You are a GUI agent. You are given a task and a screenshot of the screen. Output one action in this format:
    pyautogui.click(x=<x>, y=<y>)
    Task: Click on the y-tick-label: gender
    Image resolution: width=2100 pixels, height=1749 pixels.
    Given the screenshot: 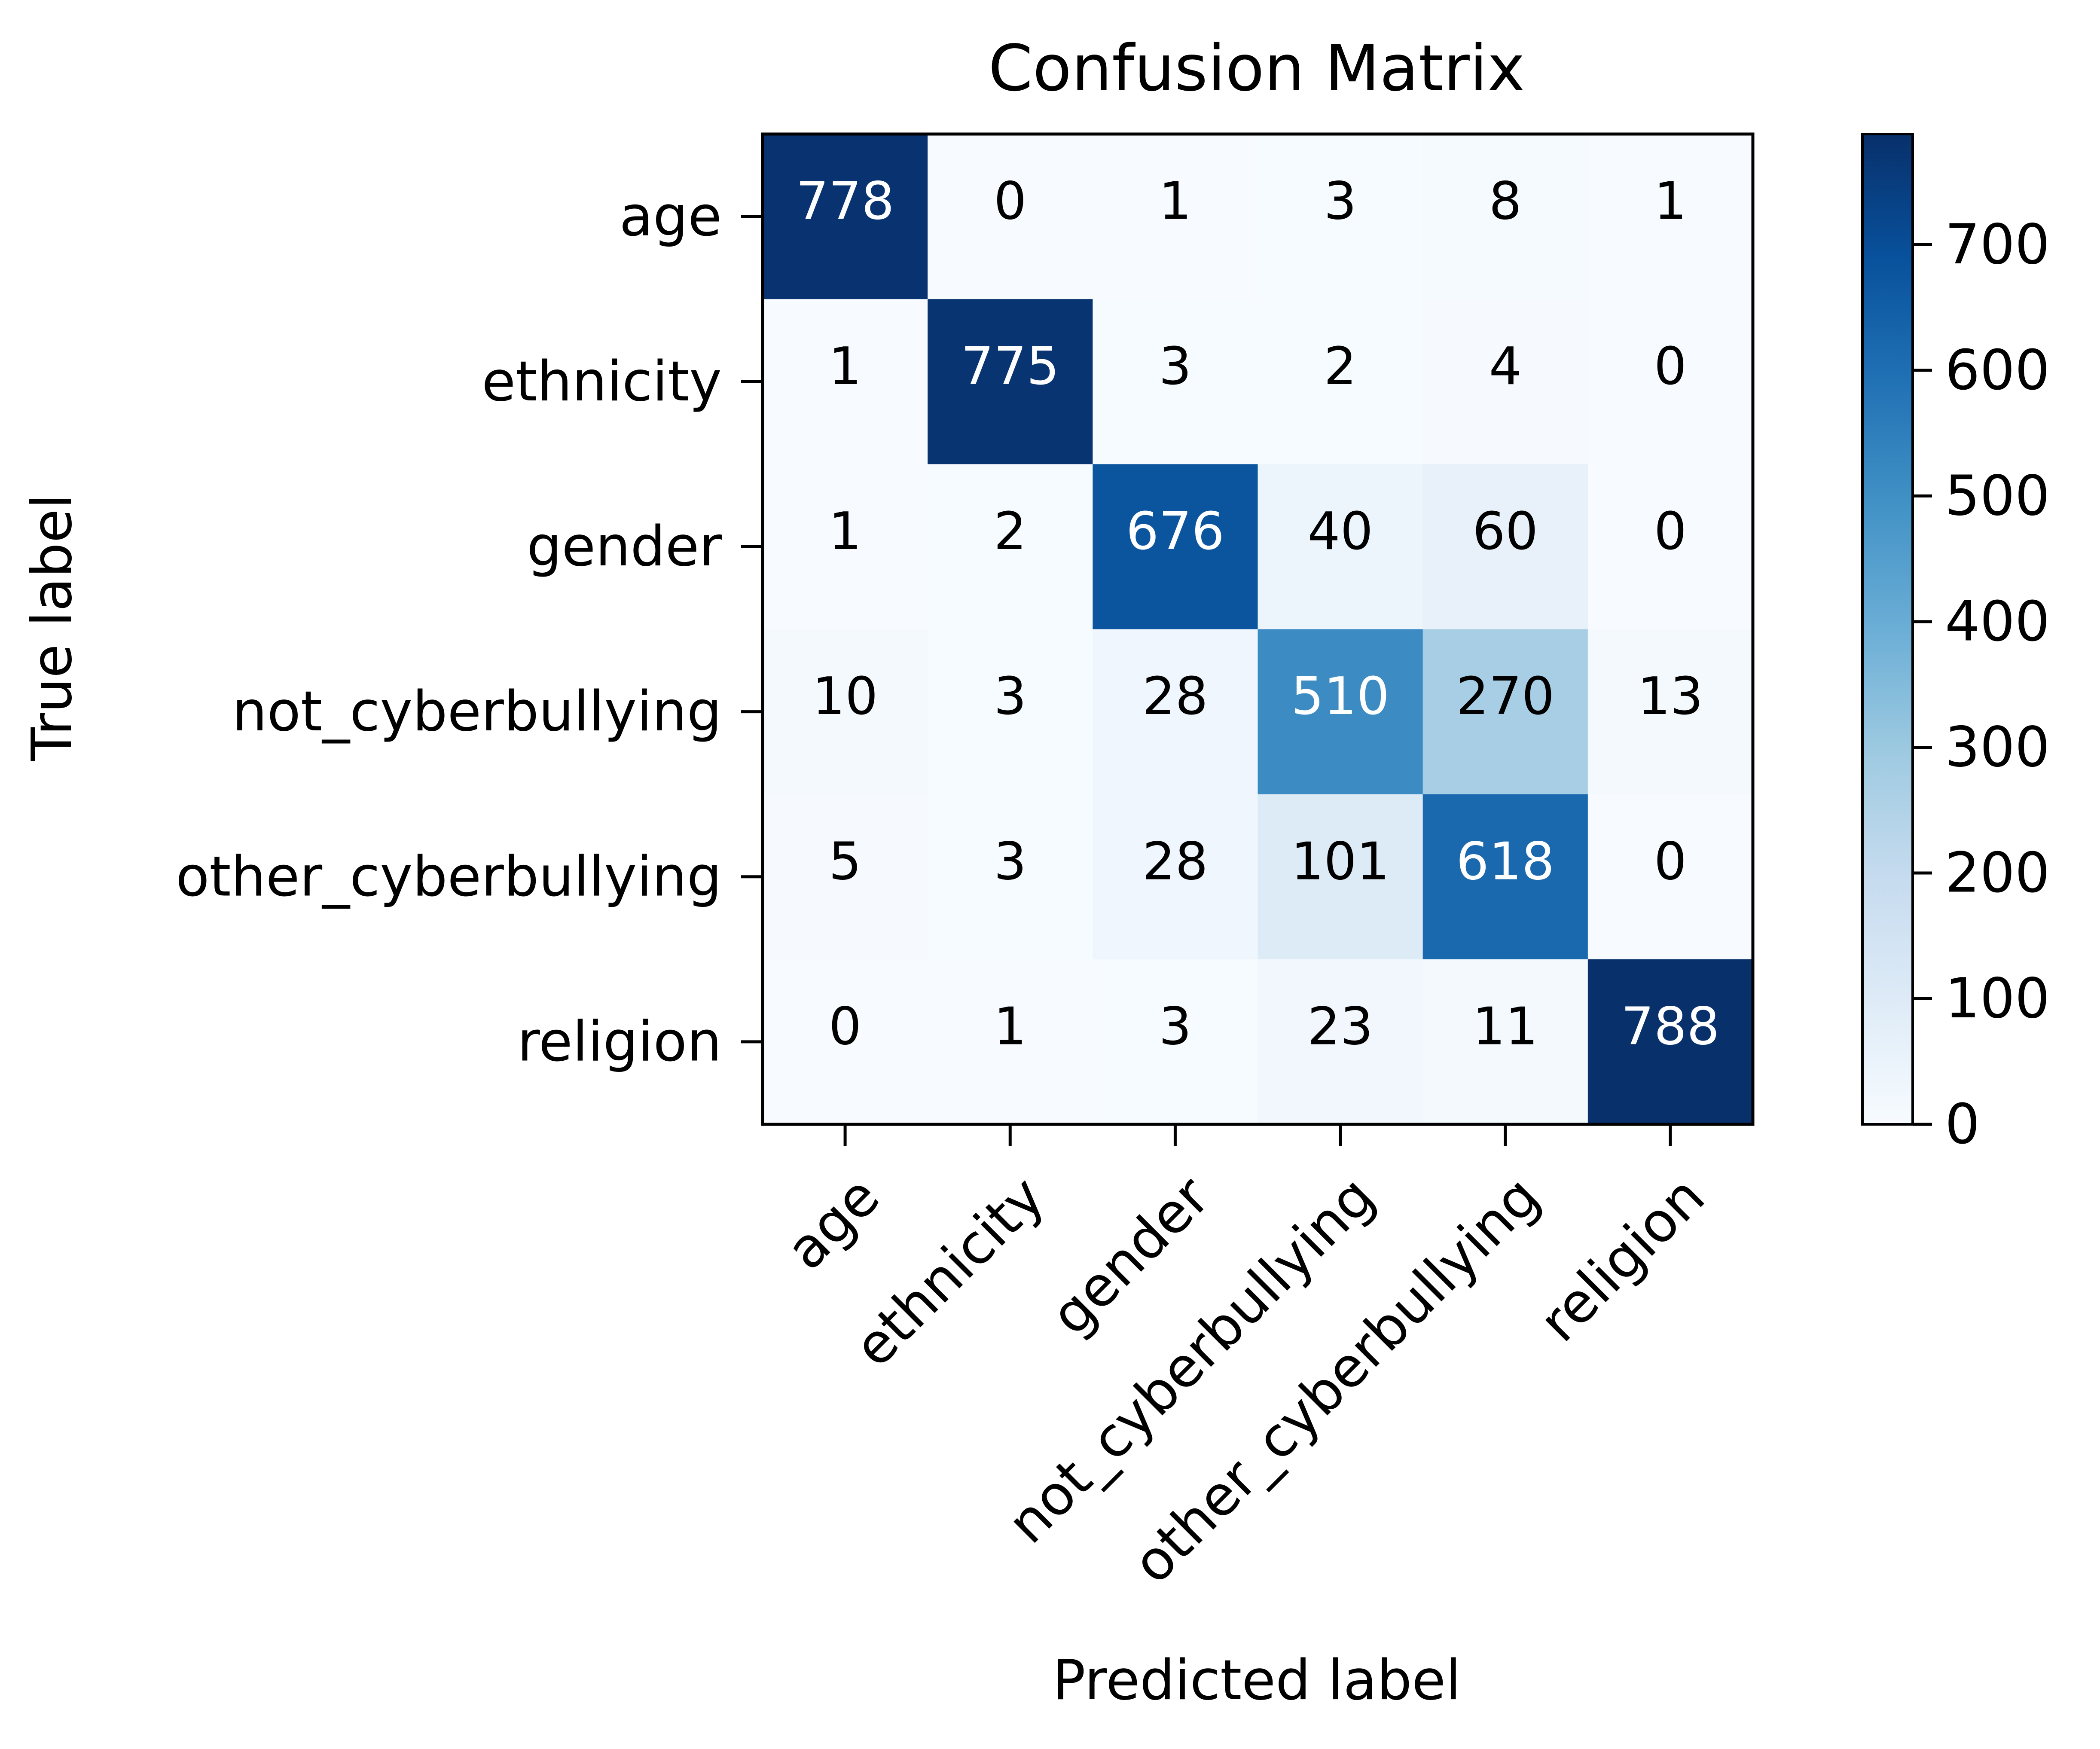 What is the action you would take?
    pyautogui.click(x=624, y=547)
    